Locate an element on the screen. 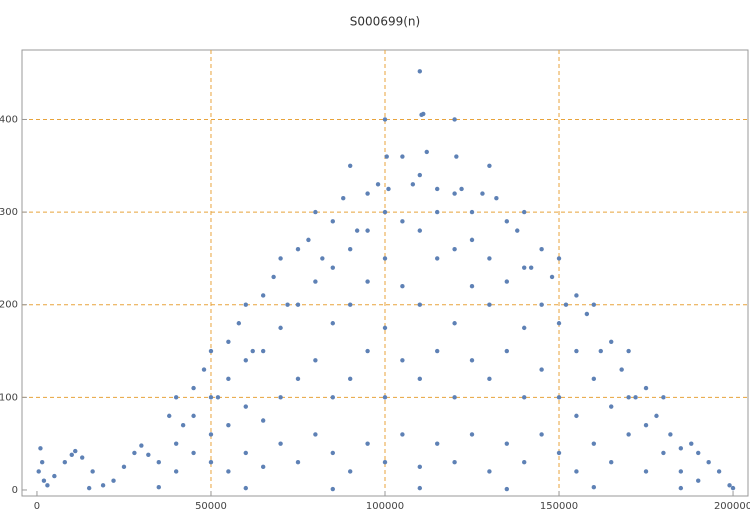  x-tick-label: 0 is located at coordinates (37, 506).